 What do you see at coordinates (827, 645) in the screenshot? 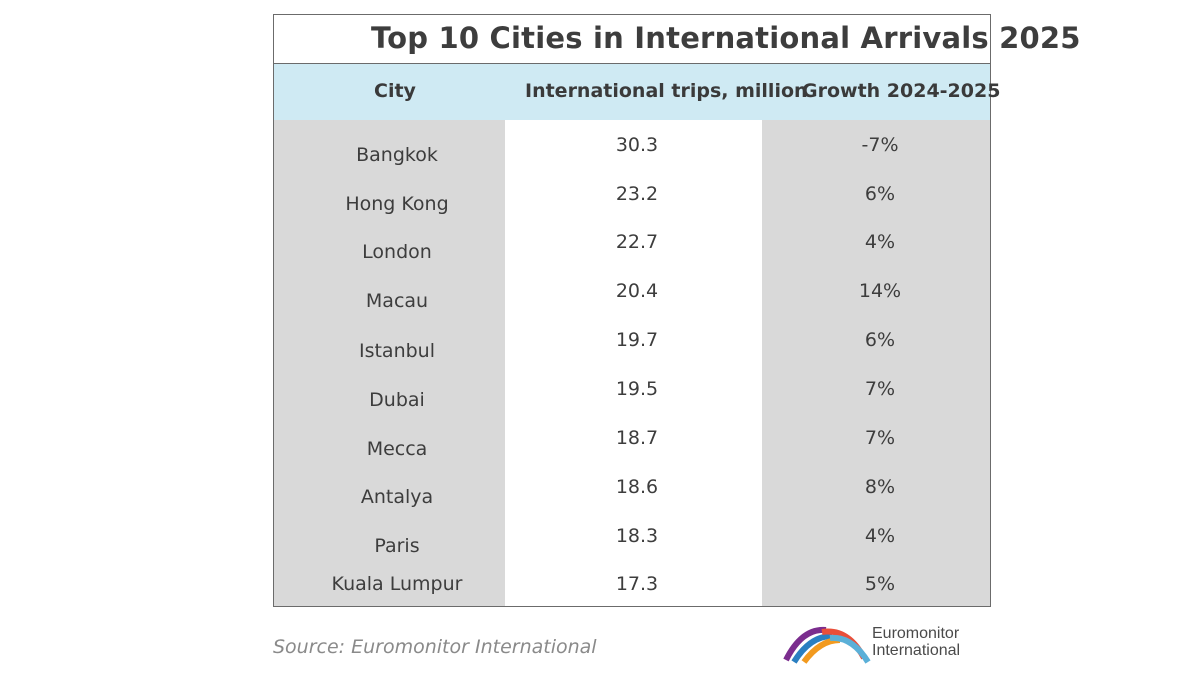
I see `euromonitor-logo-icon` at bounding box center [827, 645].